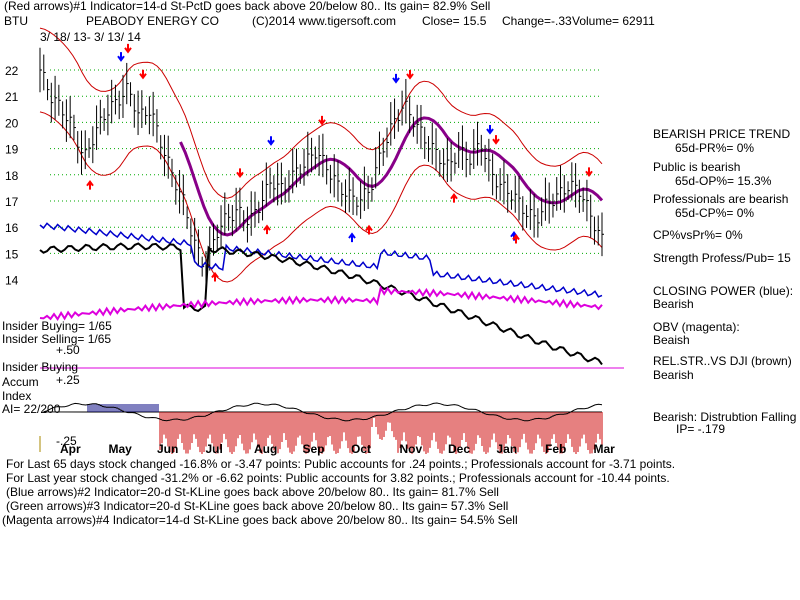  What do you see at coordinates (454, 21) in the screenshot?
I see `close-price: Close= 15.5` at bounding box center [454, 21].